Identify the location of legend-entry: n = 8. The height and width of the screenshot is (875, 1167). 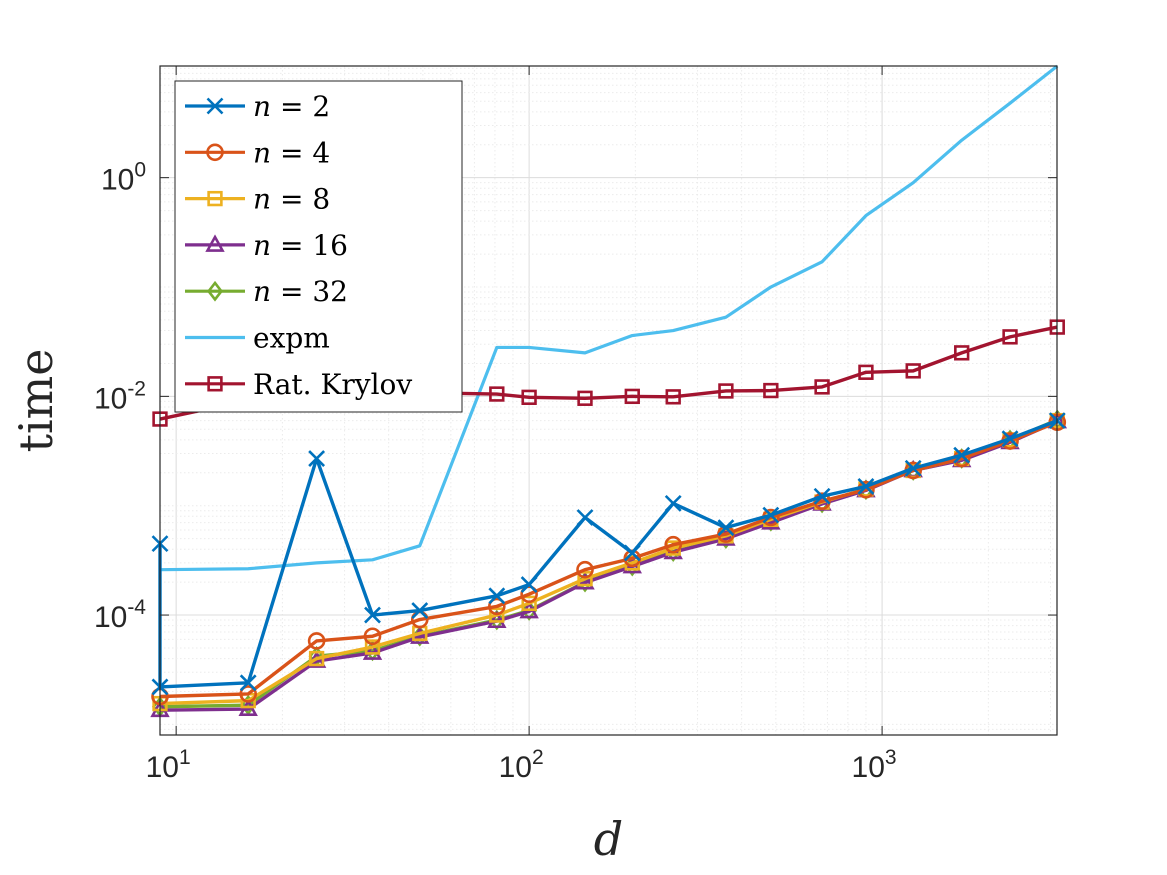
(257, 199).